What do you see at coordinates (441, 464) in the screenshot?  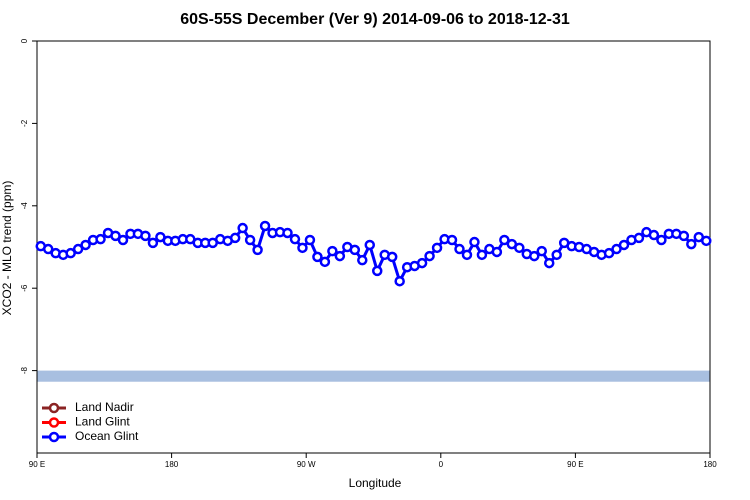 I see `x-tick-label: 0` at bounding box center [441, 464].